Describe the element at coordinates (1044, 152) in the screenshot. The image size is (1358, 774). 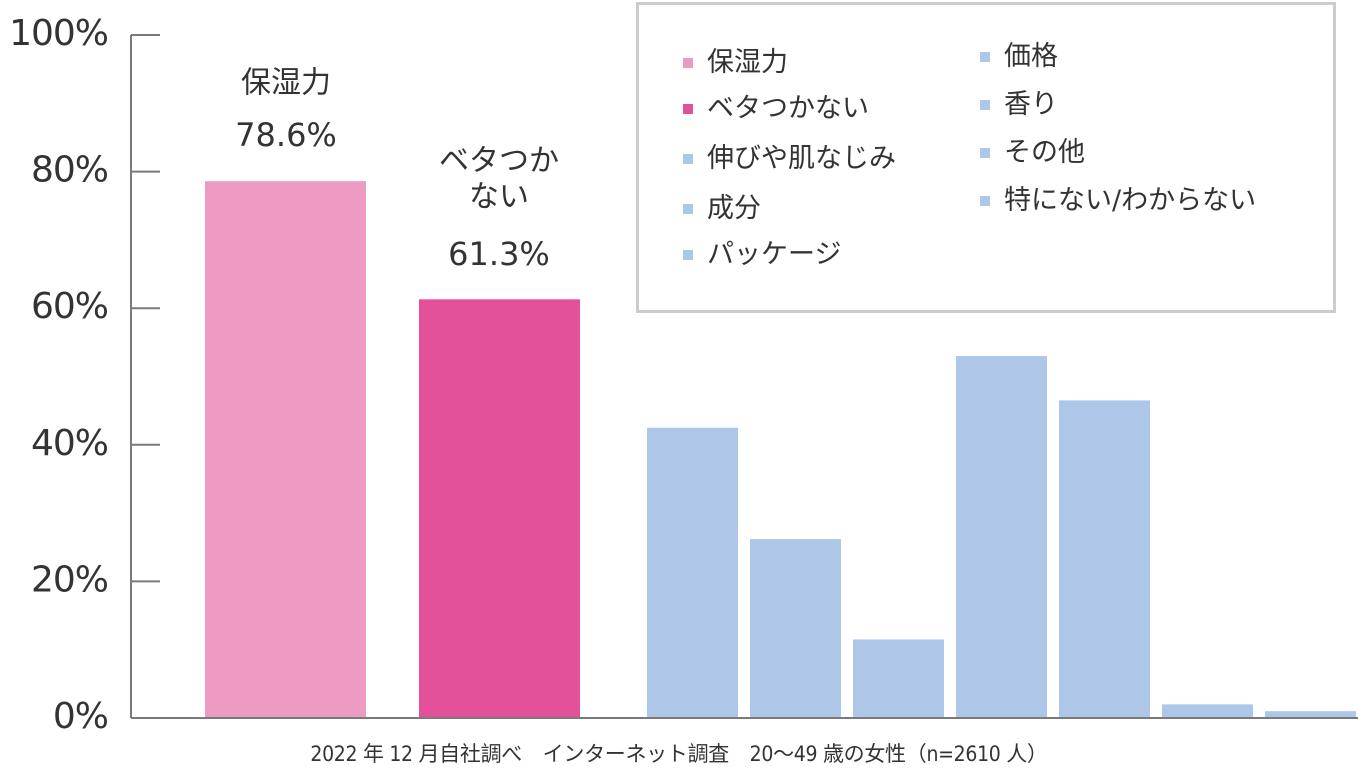
I see `legend-label: その他` at that location.